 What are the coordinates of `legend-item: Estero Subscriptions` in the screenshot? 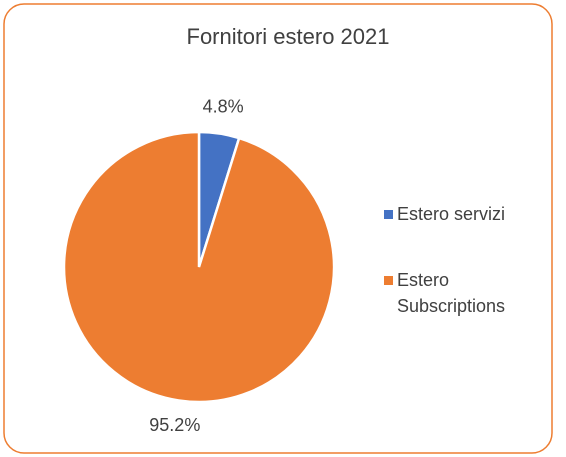 It's located at (459, 293).